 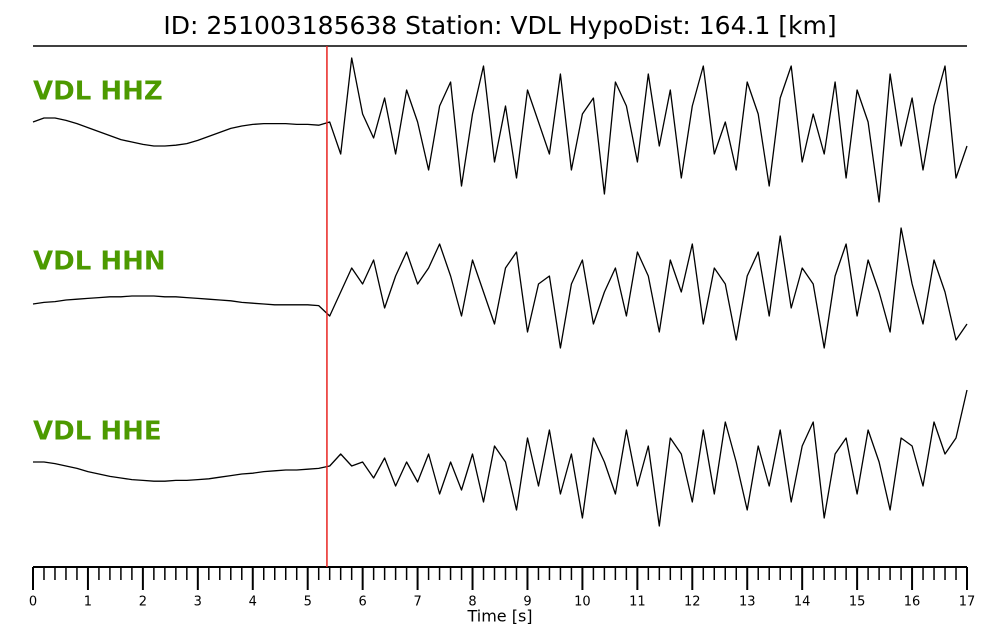 What do you see at coordinates (967, 602) in the screenshot?
I see `x-tick-label: 17` at bounding box center [967, 602].